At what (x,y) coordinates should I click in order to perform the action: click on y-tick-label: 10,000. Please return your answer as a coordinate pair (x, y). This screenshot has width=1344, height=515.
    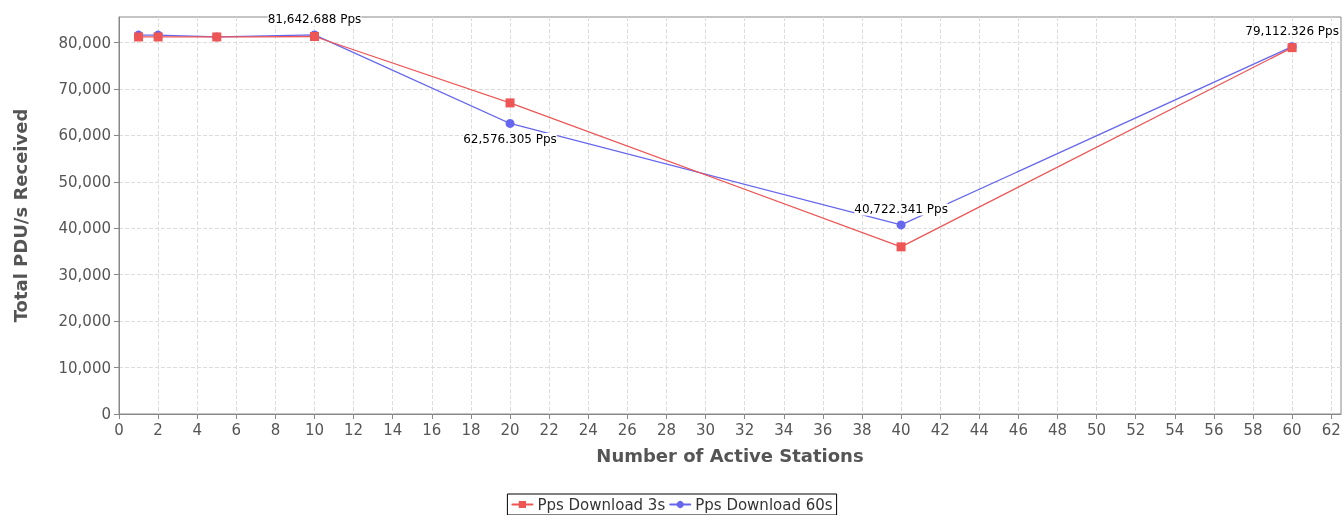
    Looking at the image, I should click on (84, 367).